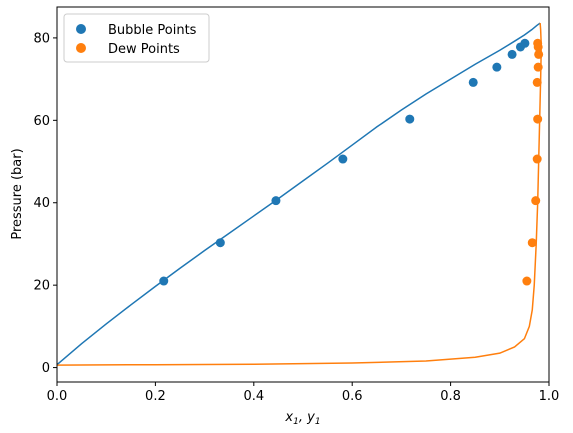 The height and width of the screenshot is (433, 573). What do you see at coordinates (152, 30) in the screenshot?
I see `legend-label-bubble: Bubble Points` at bounding box center [152, 30].